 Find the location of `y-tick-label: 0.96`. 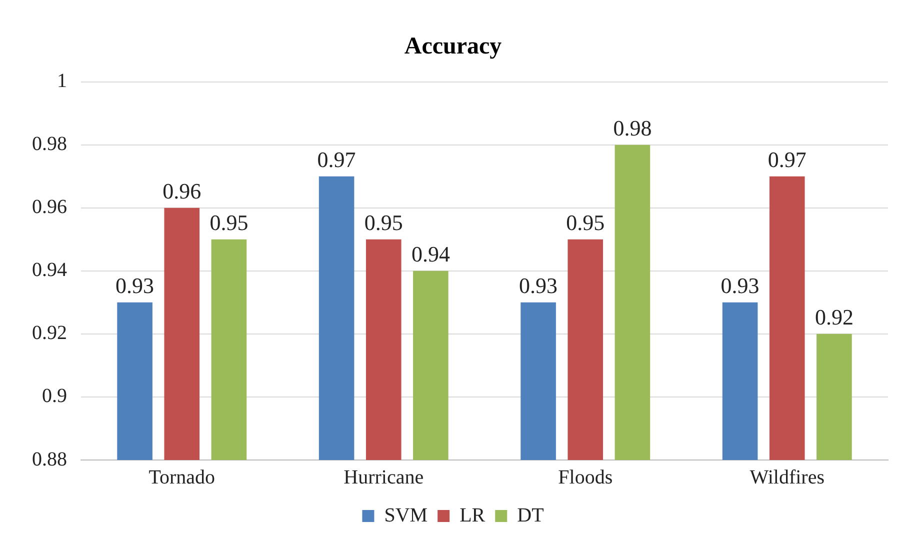

y-tick-label: 0.96 is located at coordinates (49, 207).